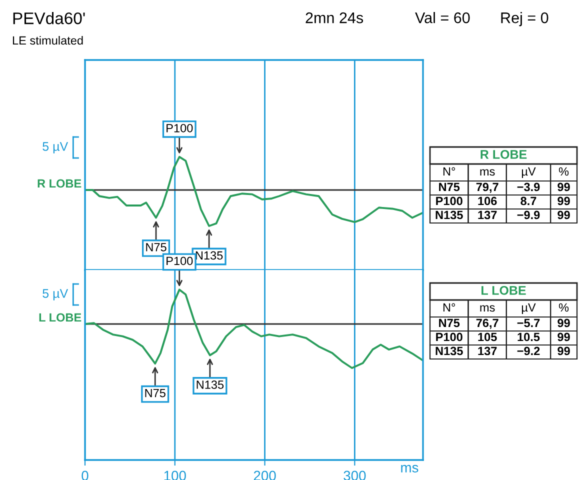  Describe the element at coordinates (524, 19) in the screenshot. I see `text: Rej = 0` at that location.